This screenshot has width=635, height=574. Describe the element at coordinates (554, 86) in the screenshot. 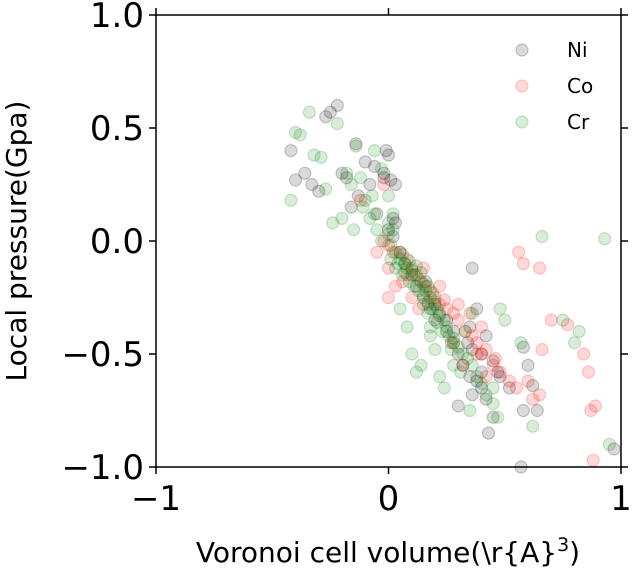

I see `legend: Ni Co Cr` at that location.